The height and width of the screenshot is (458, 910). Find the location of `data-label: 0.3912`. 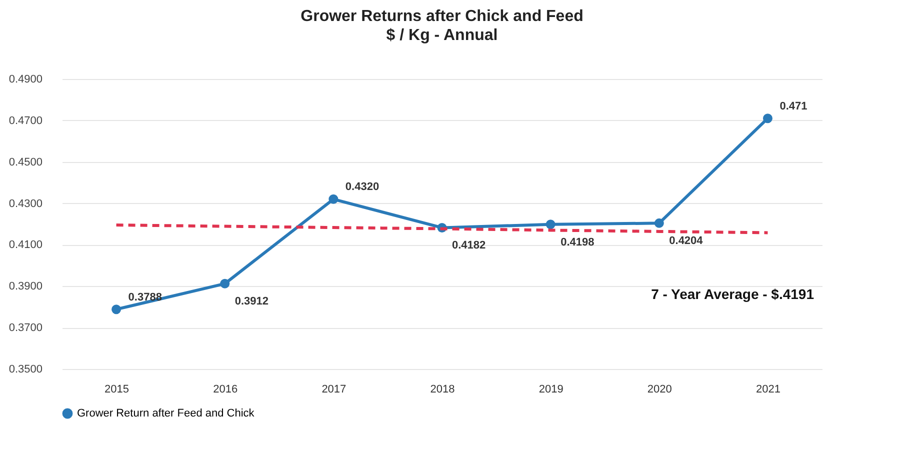

data-label: 0.3912 is located at coordinates (251, 302).